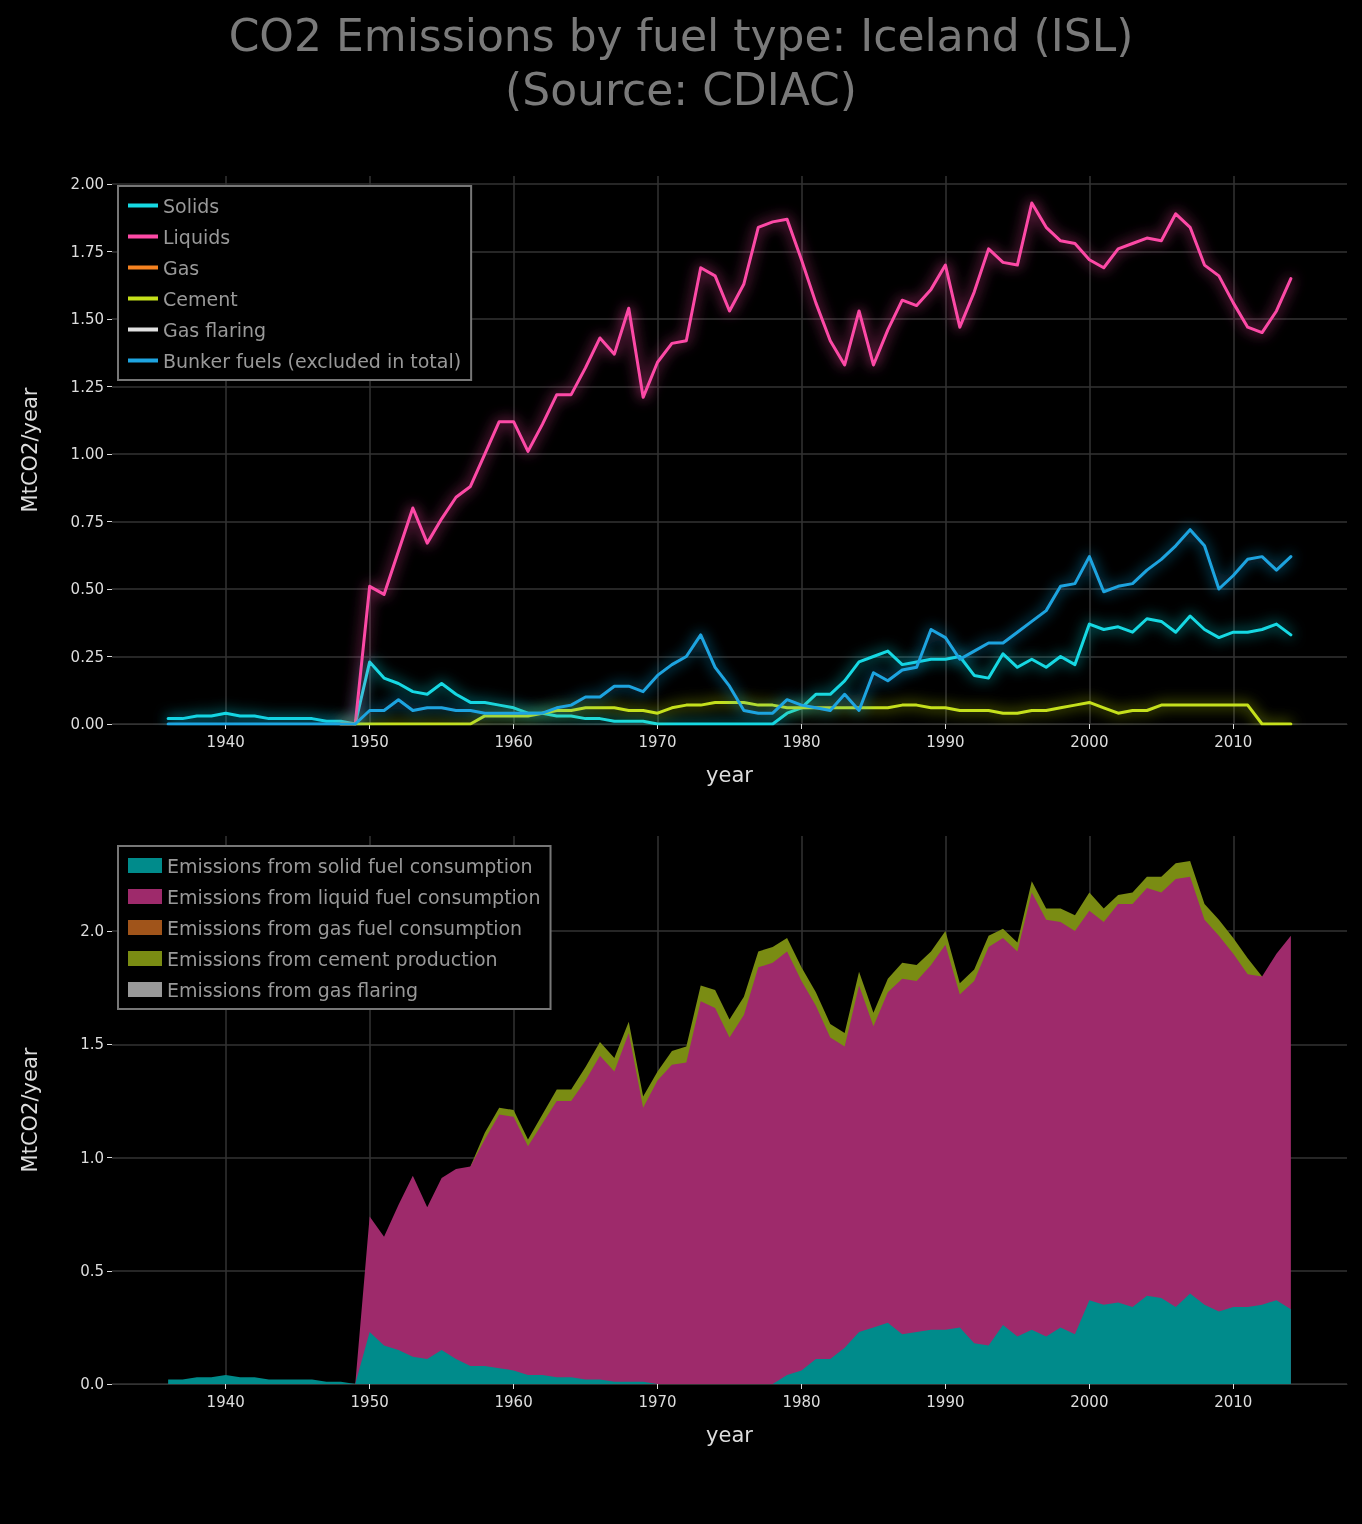  What do you see at coordinates (293, 989) in the screenshot?
I see `legend-label: Emissions from gas flaring` at bounding box center [293, 989].